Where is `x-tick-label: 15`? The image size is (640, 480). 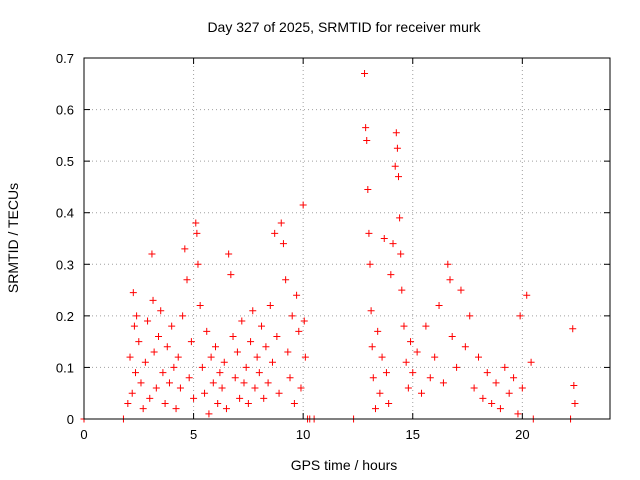
x-tick-label: 15 is located at coordinates (413, 434).